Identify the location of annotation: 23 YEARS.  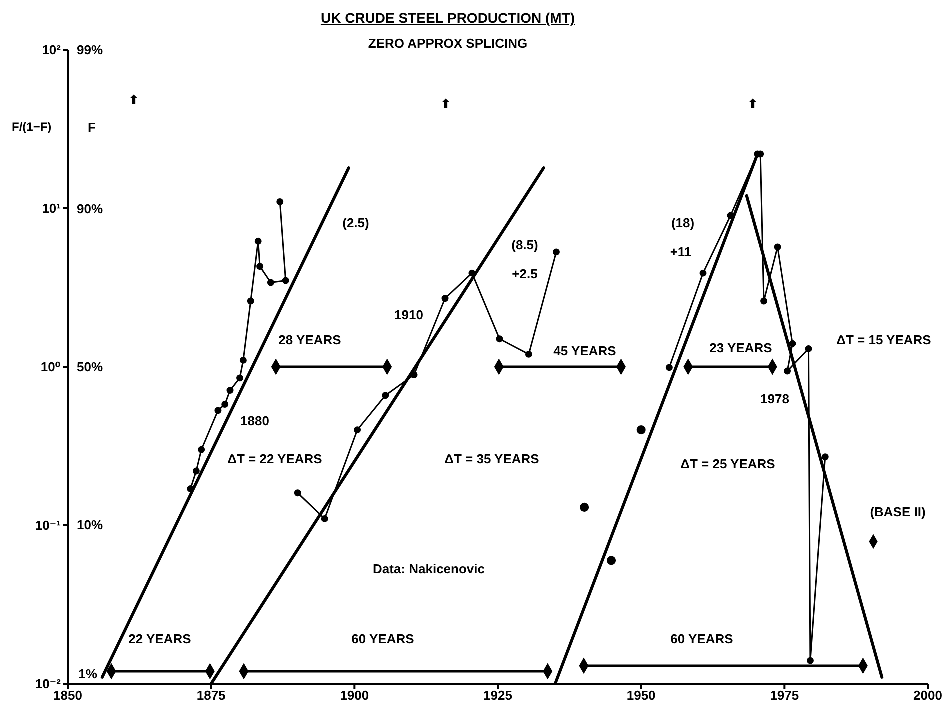
(741, 348).